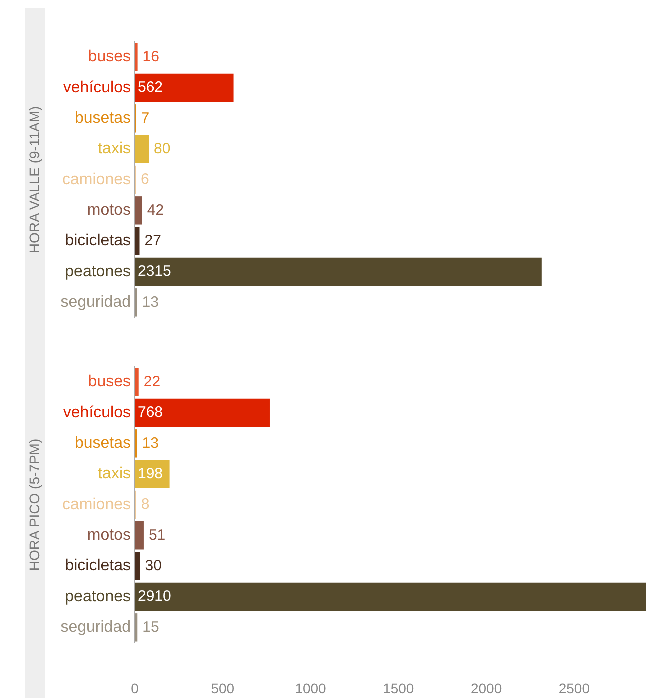  What do you see at coordinates (153, 241) in the screenshot?
I see `data-label: 27` at bounding box center [153, 241].